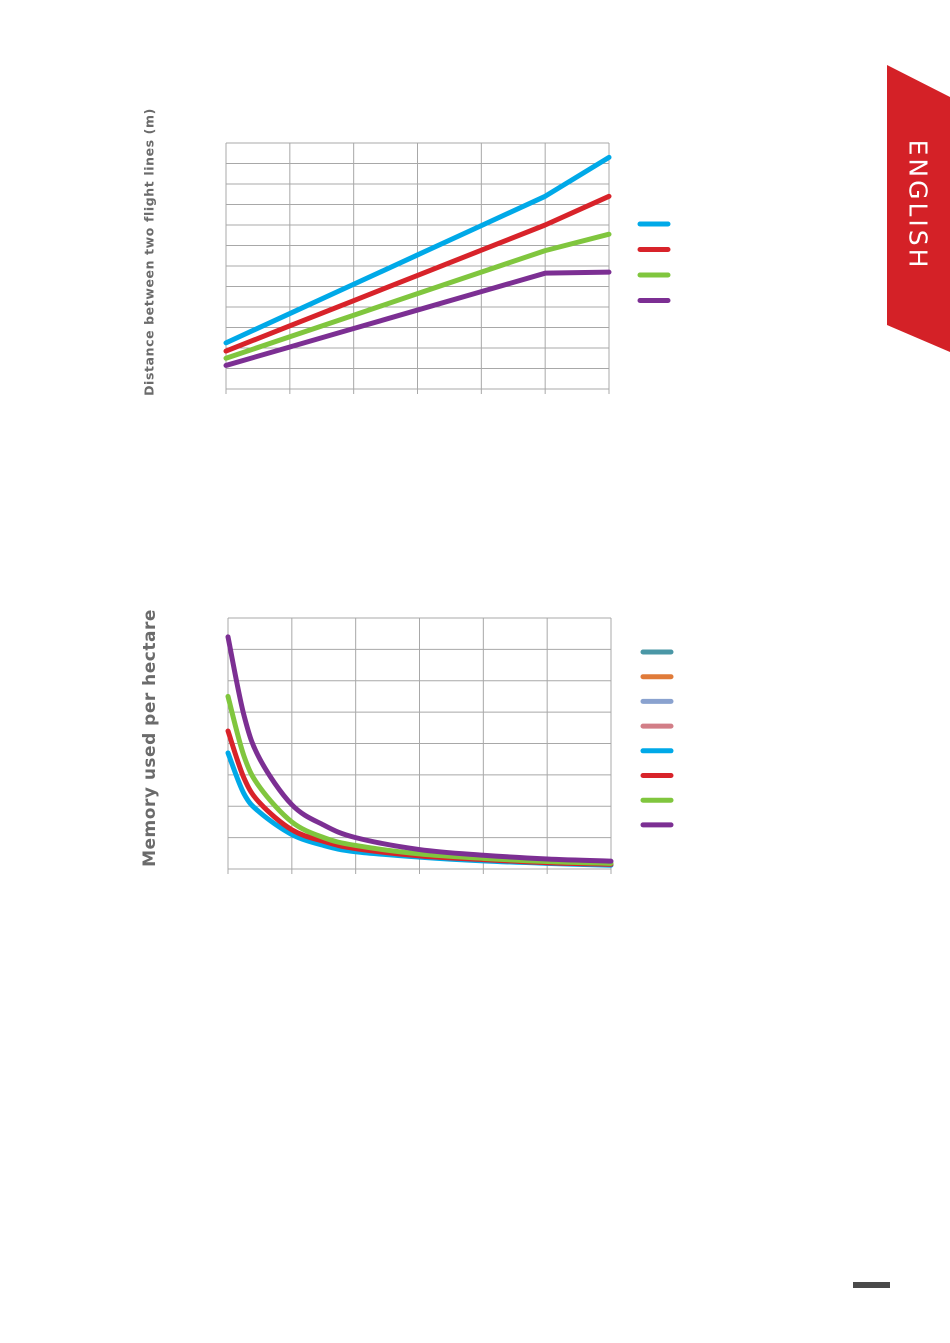  I want to click on chart1-series-3-line, so click(417, 296).